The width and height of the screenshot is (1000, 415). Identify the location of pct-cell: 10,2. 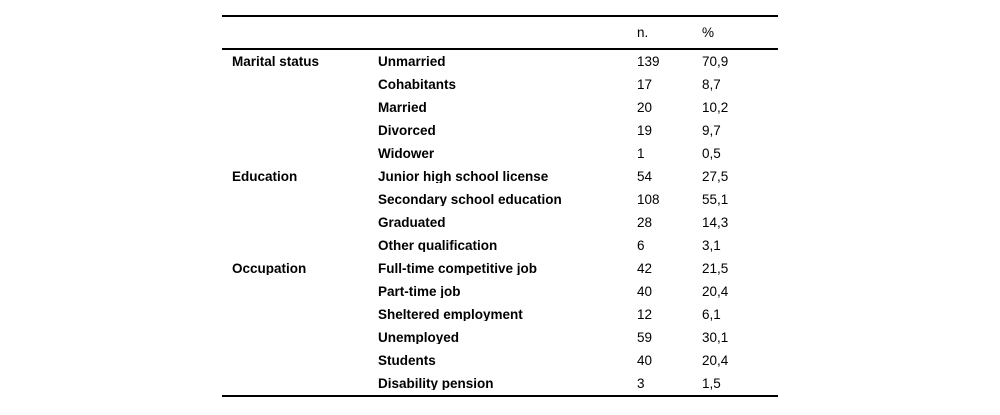
(715, 107).